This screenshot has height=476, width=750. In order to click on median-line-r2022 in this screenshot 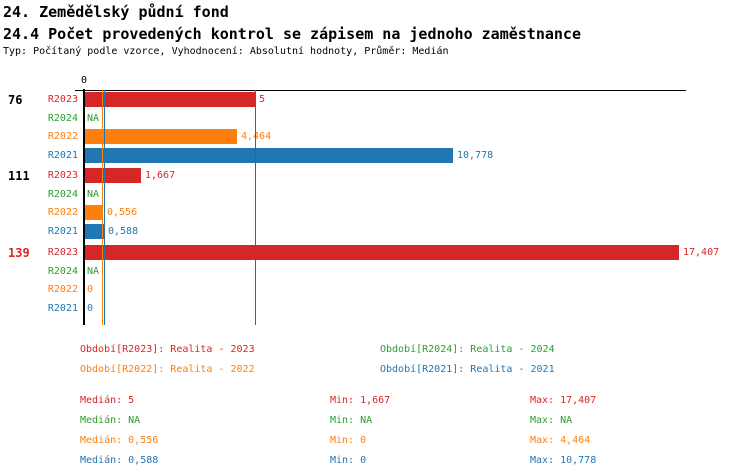, I will do `click(102, 207)`.